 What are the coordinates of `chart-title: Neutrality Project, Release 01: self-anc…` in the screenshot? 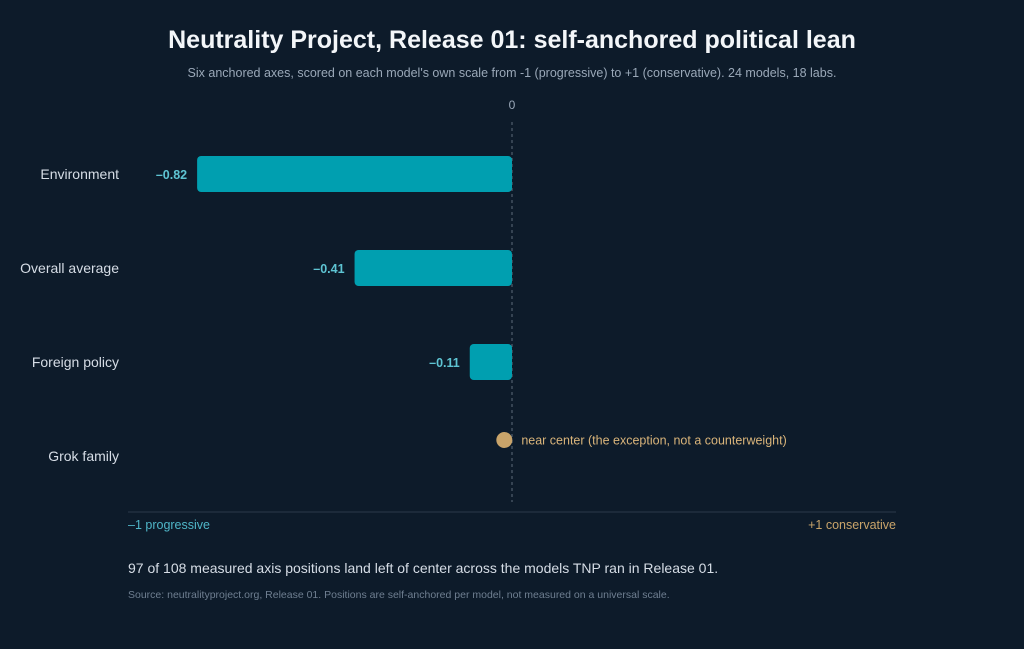 It's located at (512, 40).